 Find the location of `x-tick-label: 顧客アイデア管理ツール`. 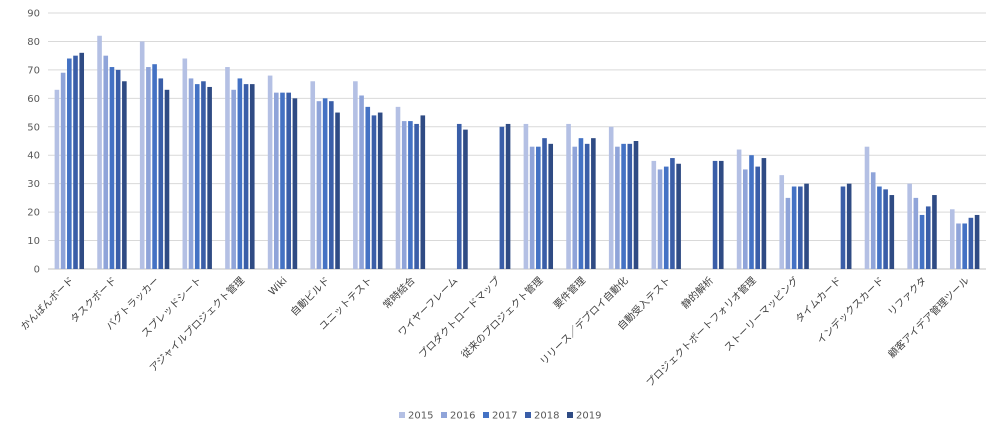

x-tick-label: 顧客アイデア管理ツール is located at coordinates (928, 317).